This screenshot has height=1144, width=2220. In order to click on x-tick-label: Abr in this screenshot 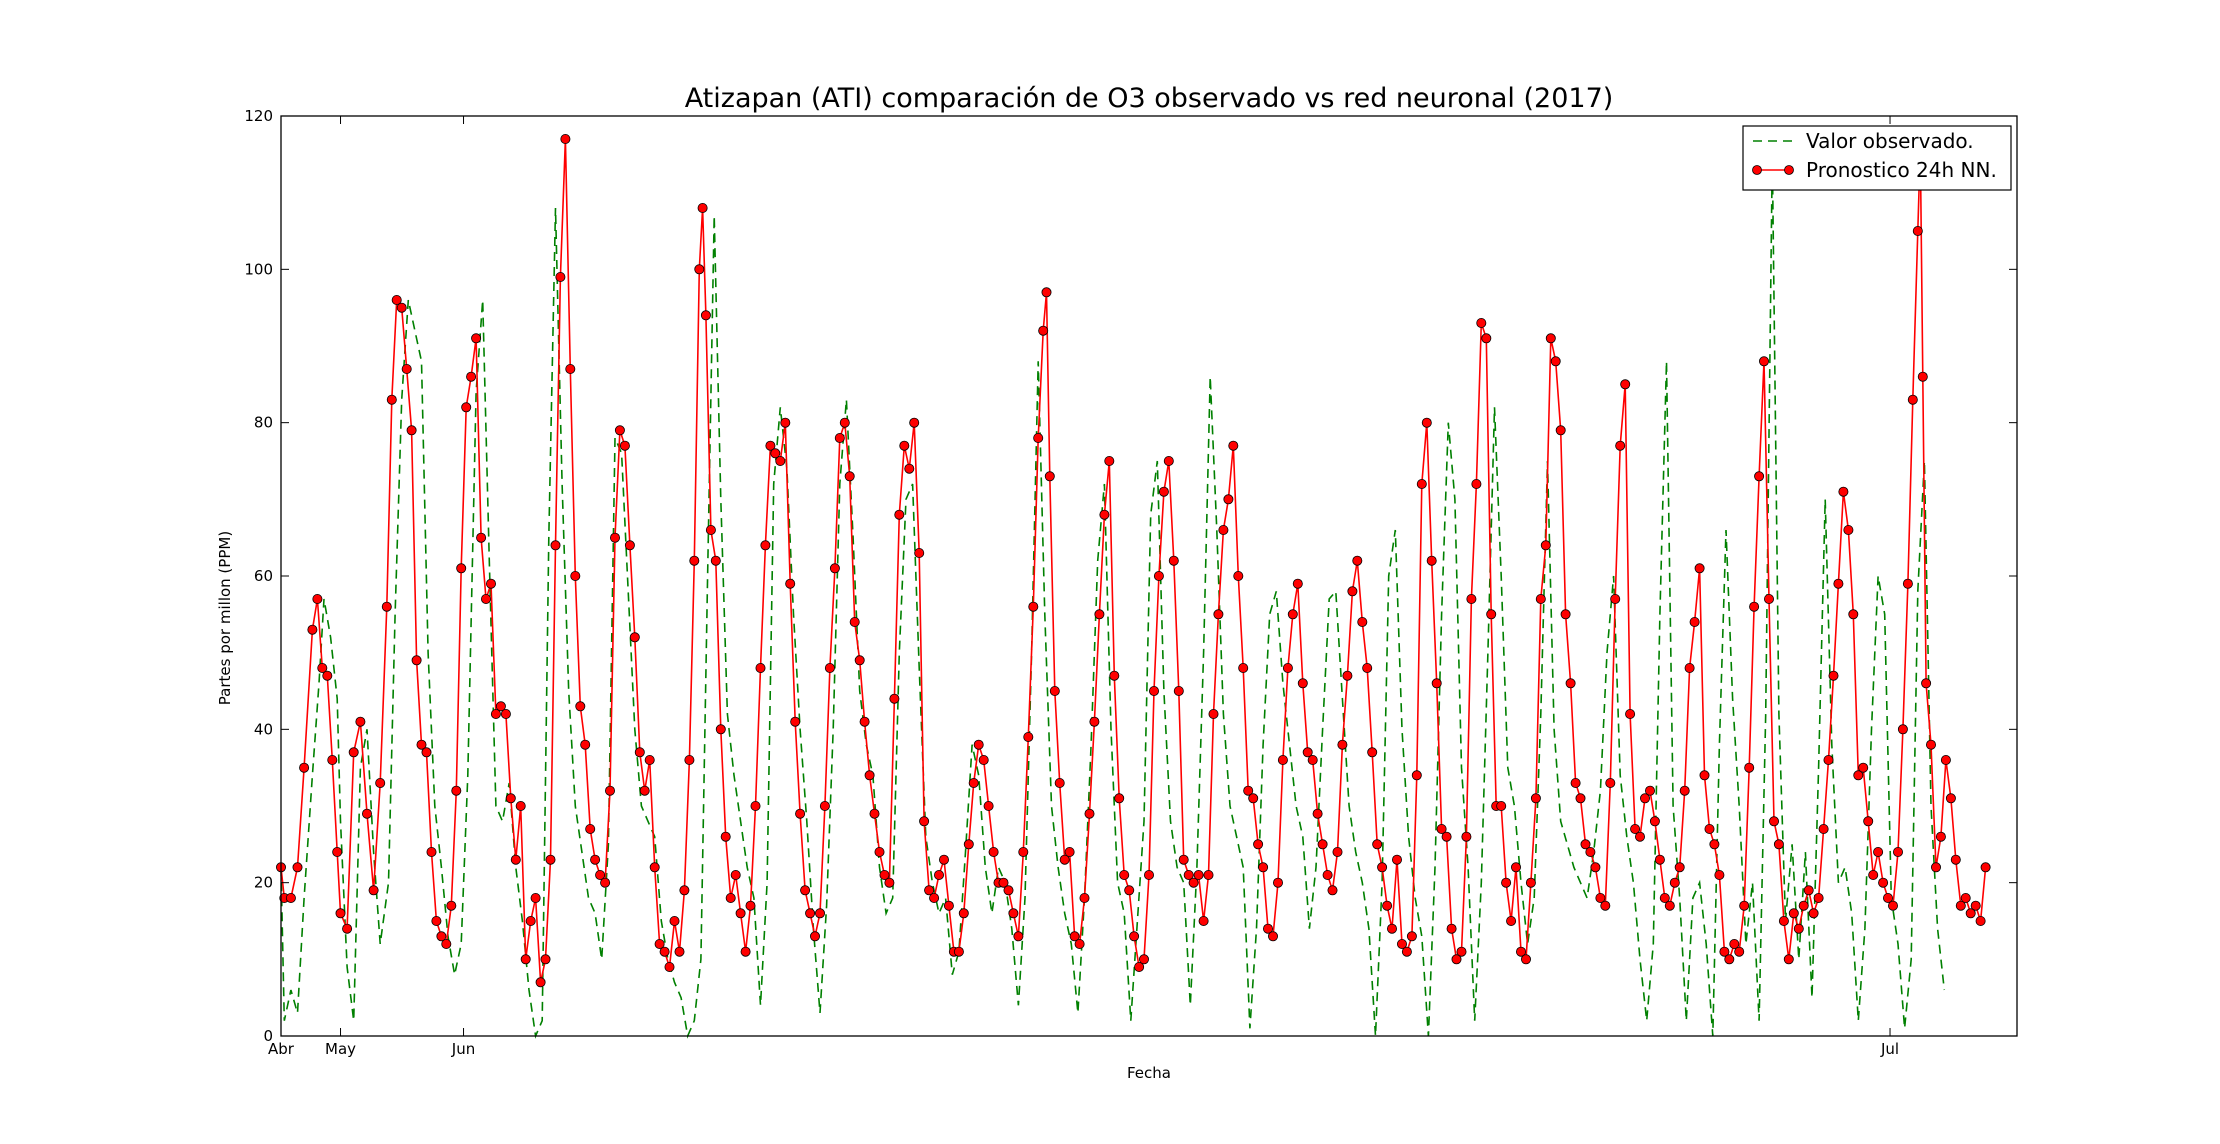, I will do `click(281, 1049)`.